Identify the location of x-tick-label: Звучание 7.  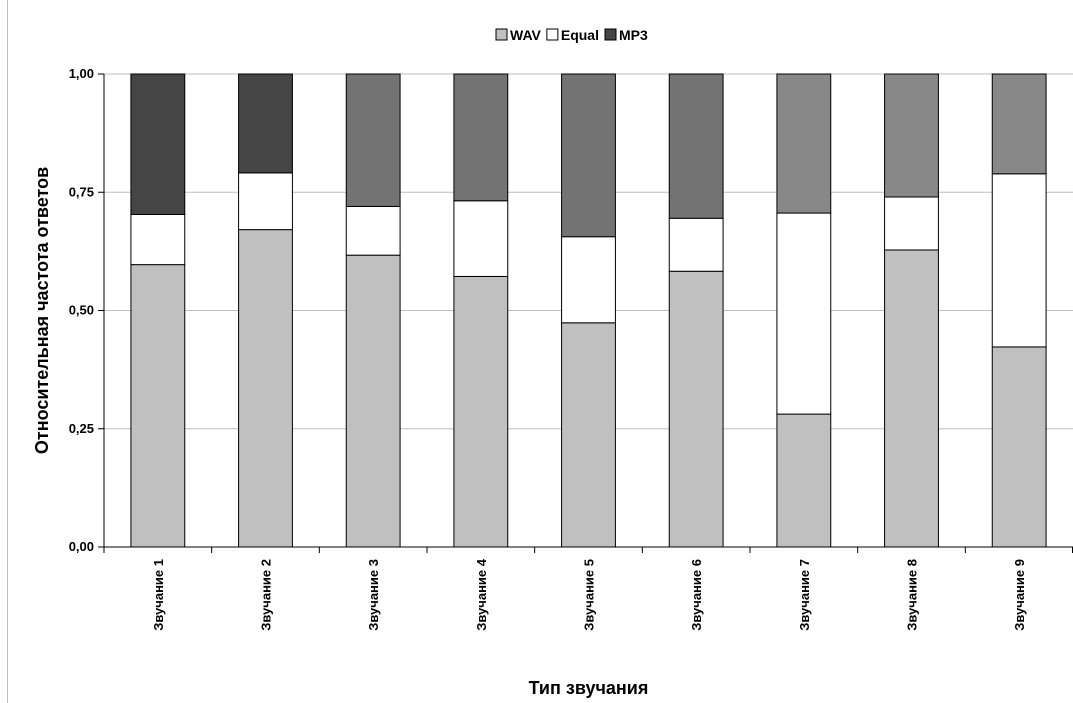
(804, 595).